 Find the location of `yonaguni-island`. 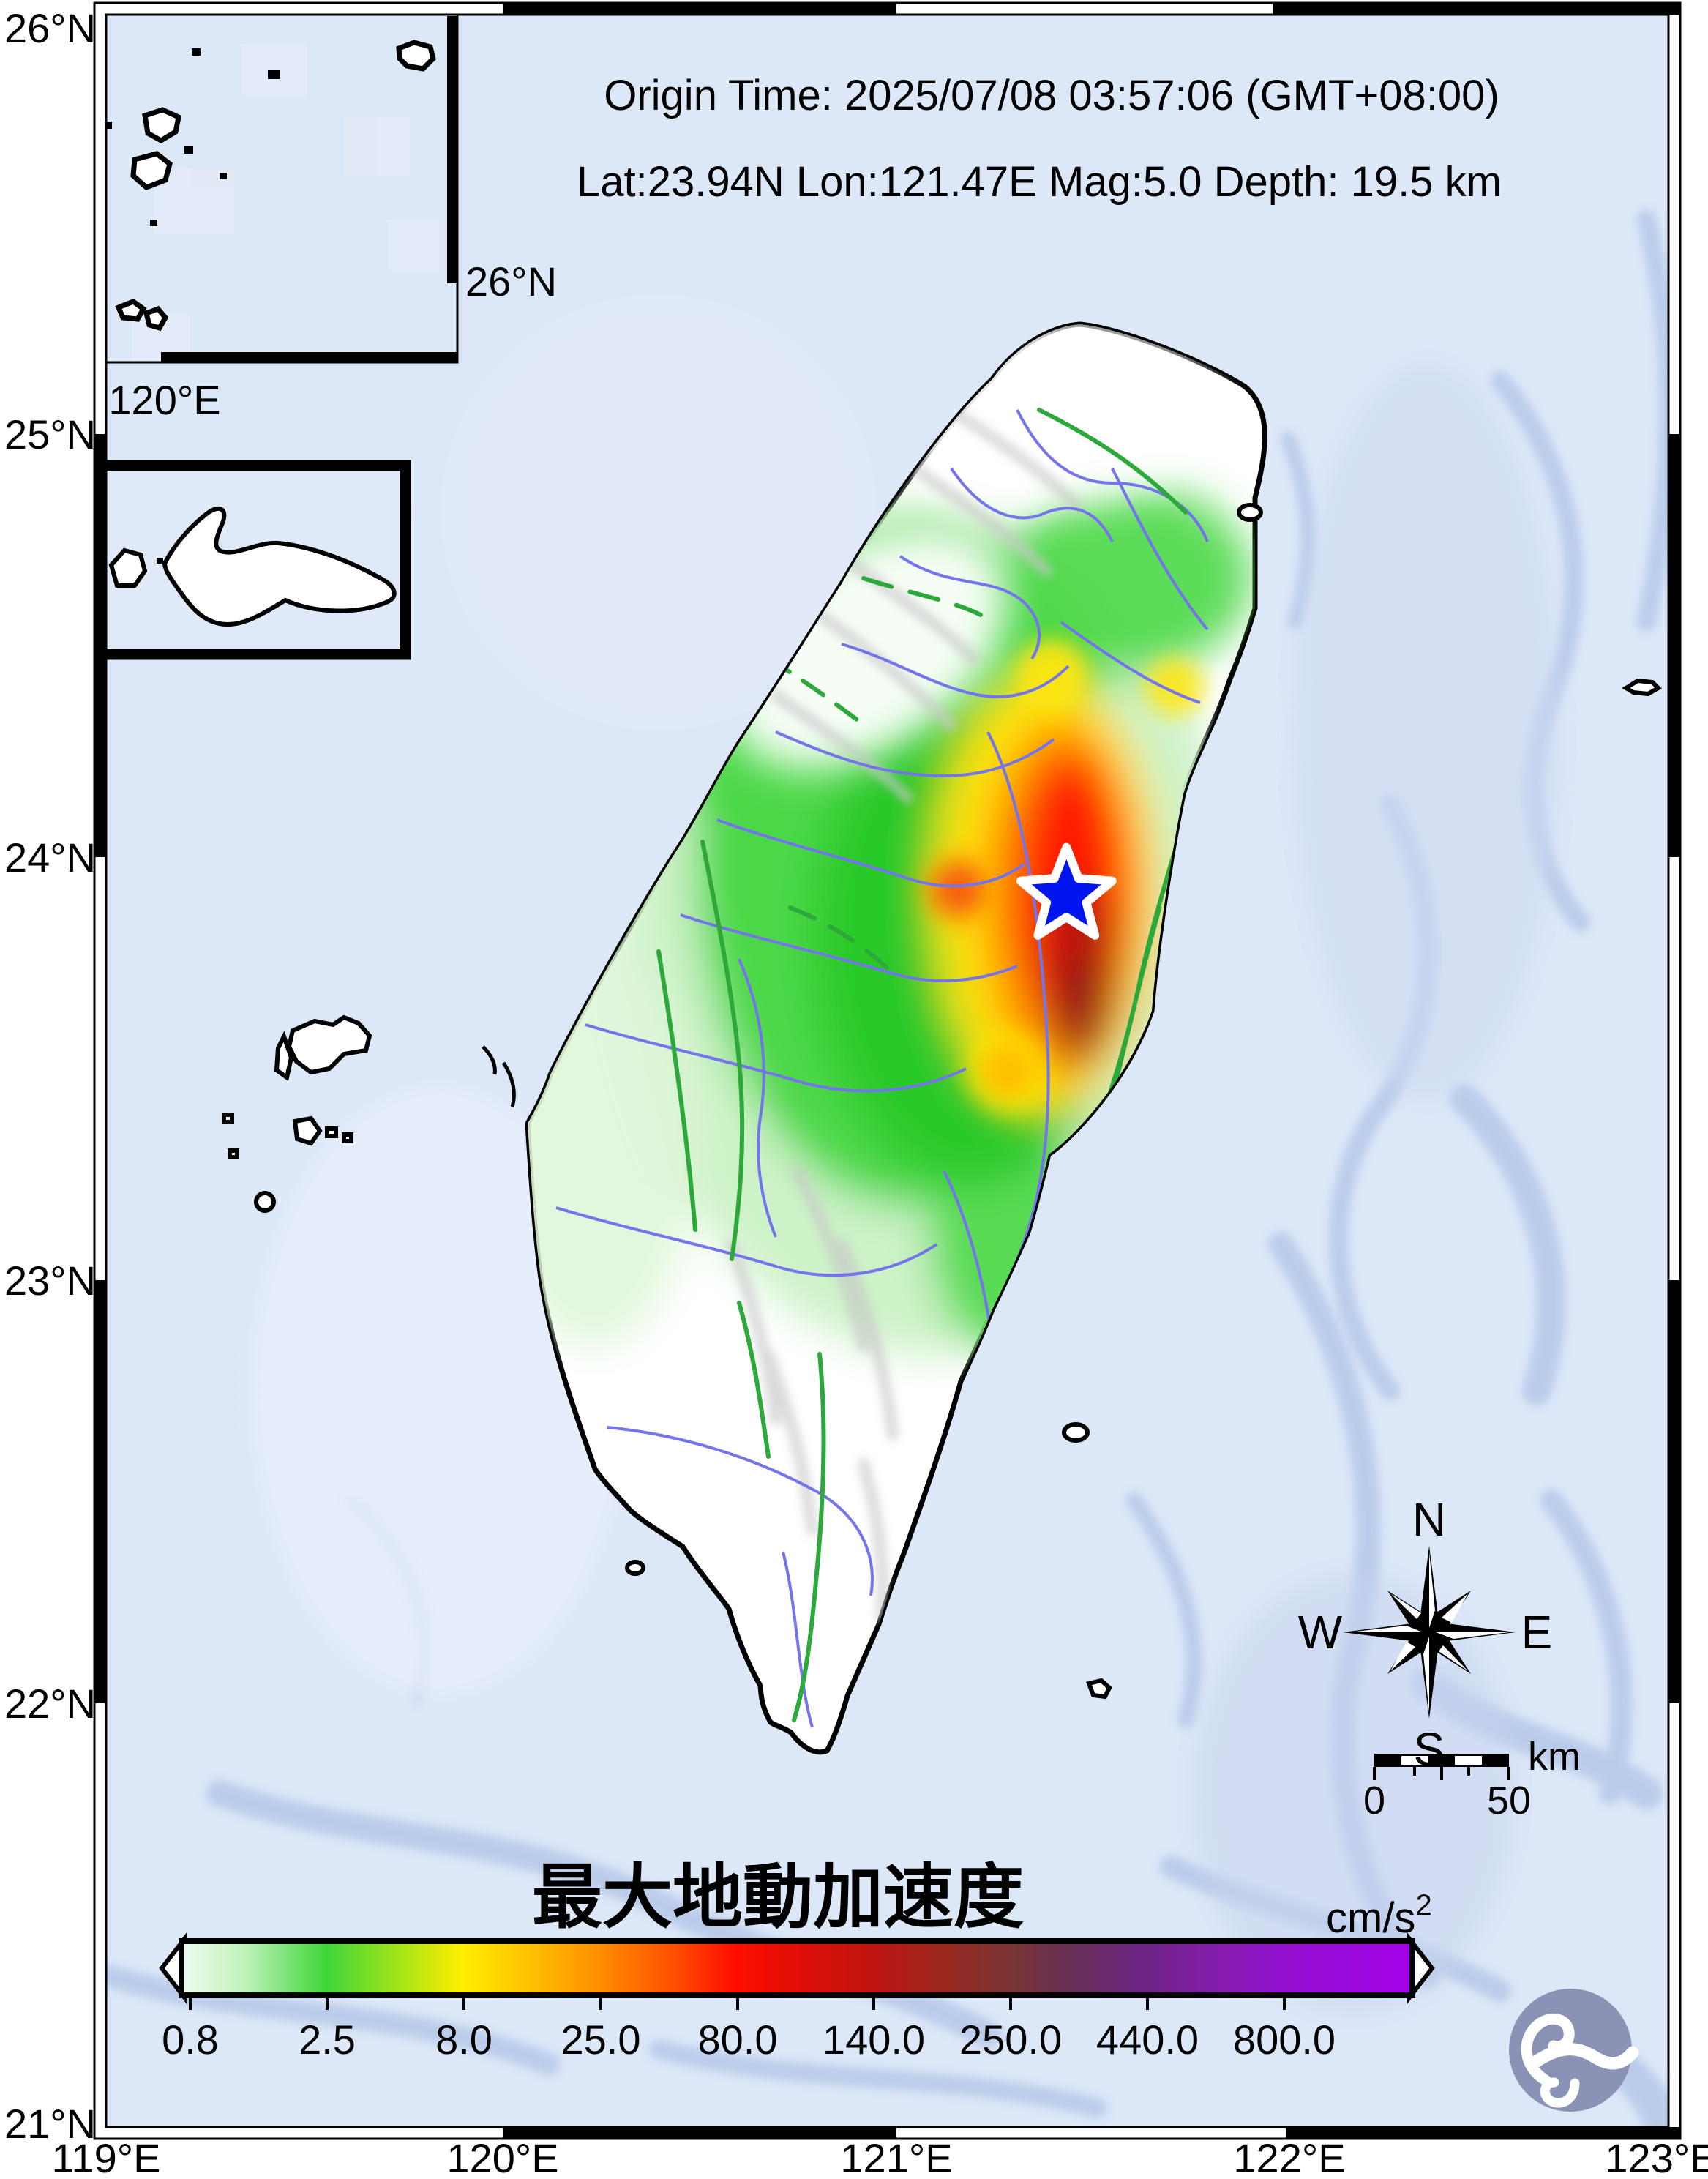

yonaguni-island is located at coordinates (1642, 687).